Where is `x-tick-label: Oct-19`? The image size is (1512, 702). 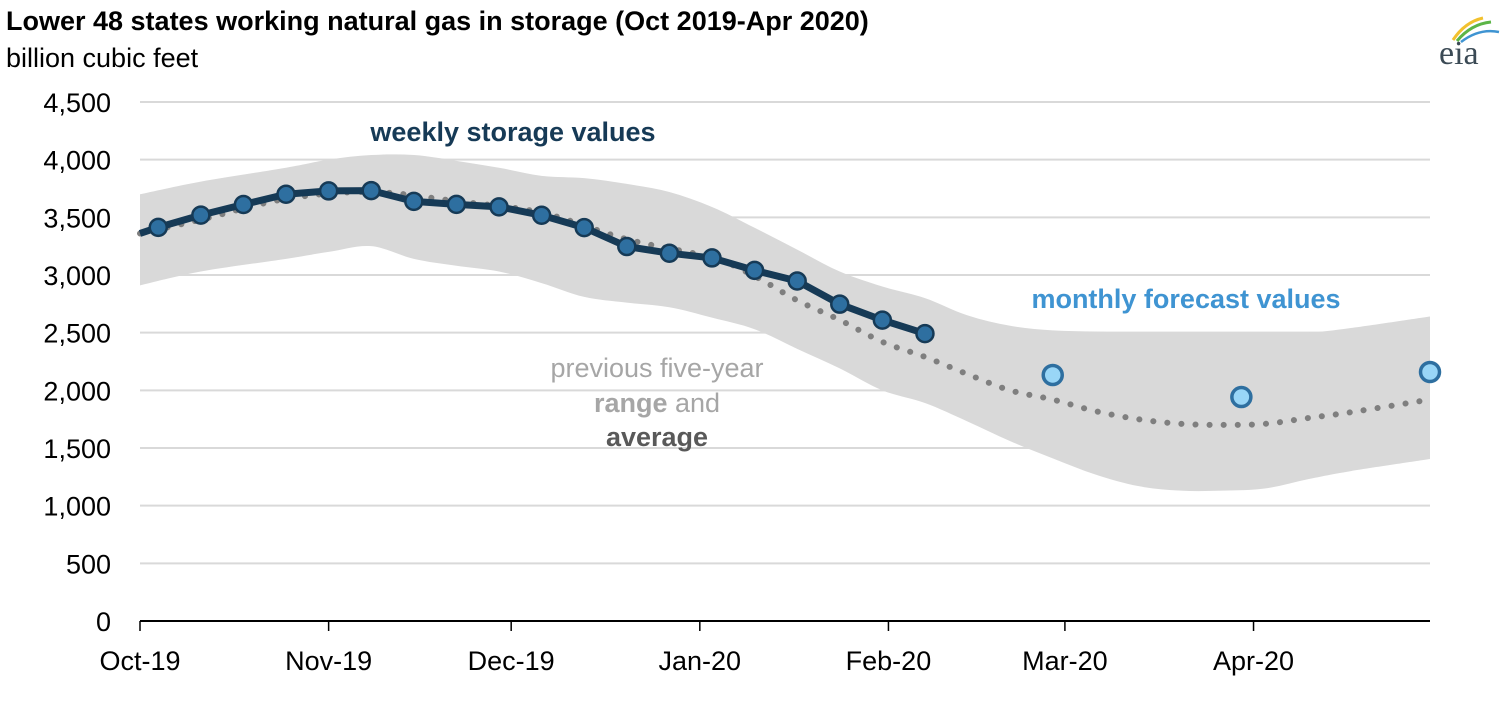
x-tick-label: Oct-19 is located at coordinates (139, 661).